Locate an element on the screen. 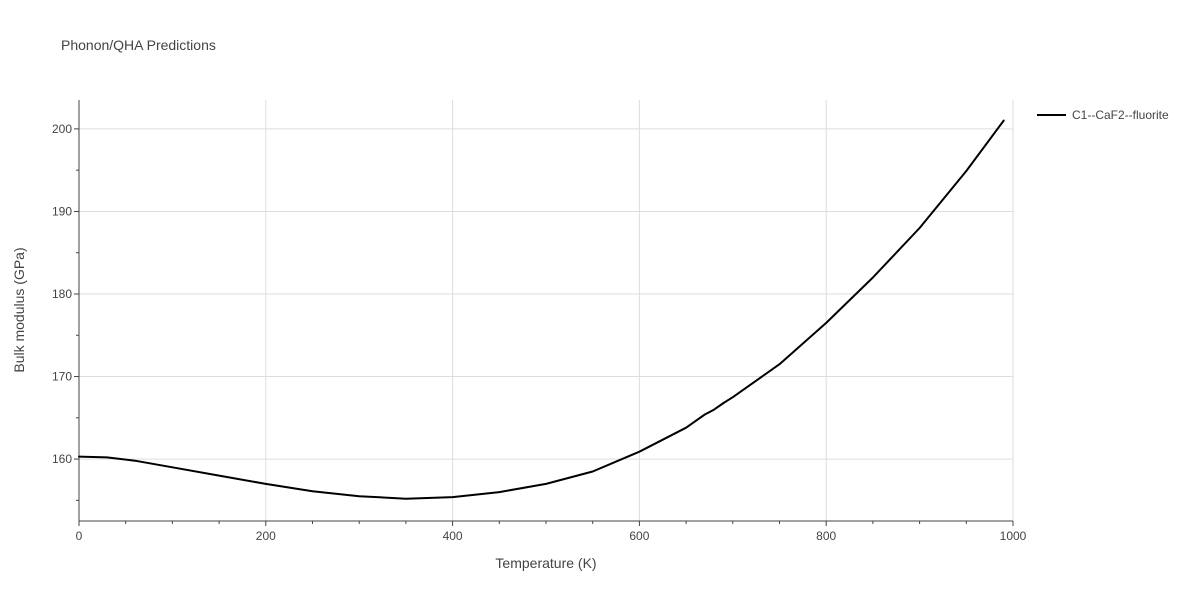  x-tick-label: 600 is located at coordinates (639, 536).